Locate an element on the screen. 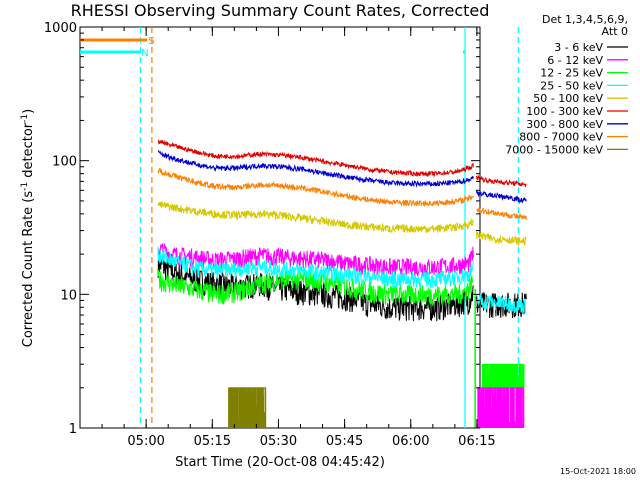 The width and height of the screenshot is (640, 480). legend-entry-label: 7000 - 15000 keV is located at coordinates (554, 149).